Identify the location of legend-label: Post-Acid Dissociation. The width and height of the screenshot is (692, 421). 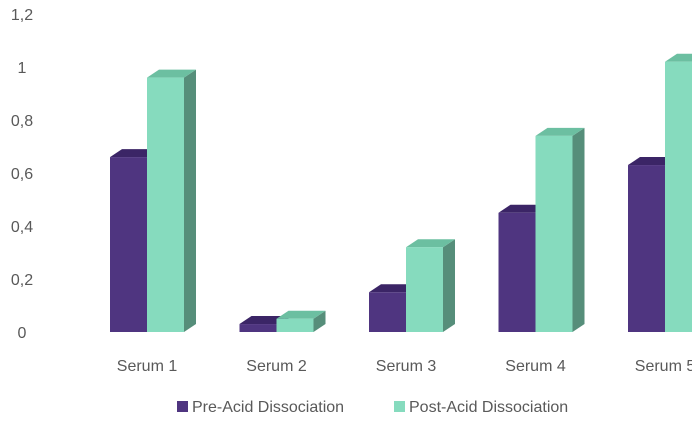
(488, 407).